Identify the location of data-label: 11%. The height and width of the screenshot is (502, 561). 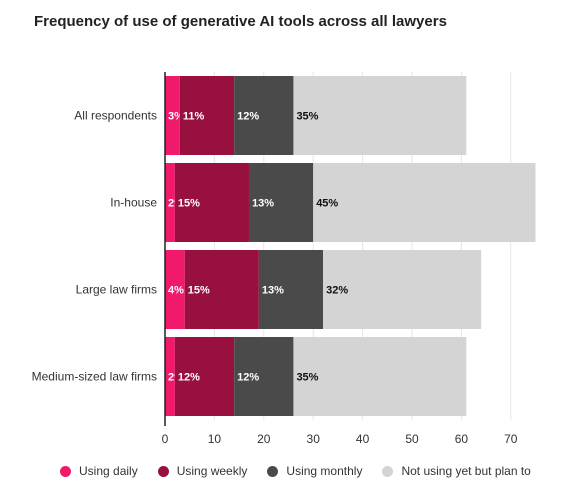
(194, 117).